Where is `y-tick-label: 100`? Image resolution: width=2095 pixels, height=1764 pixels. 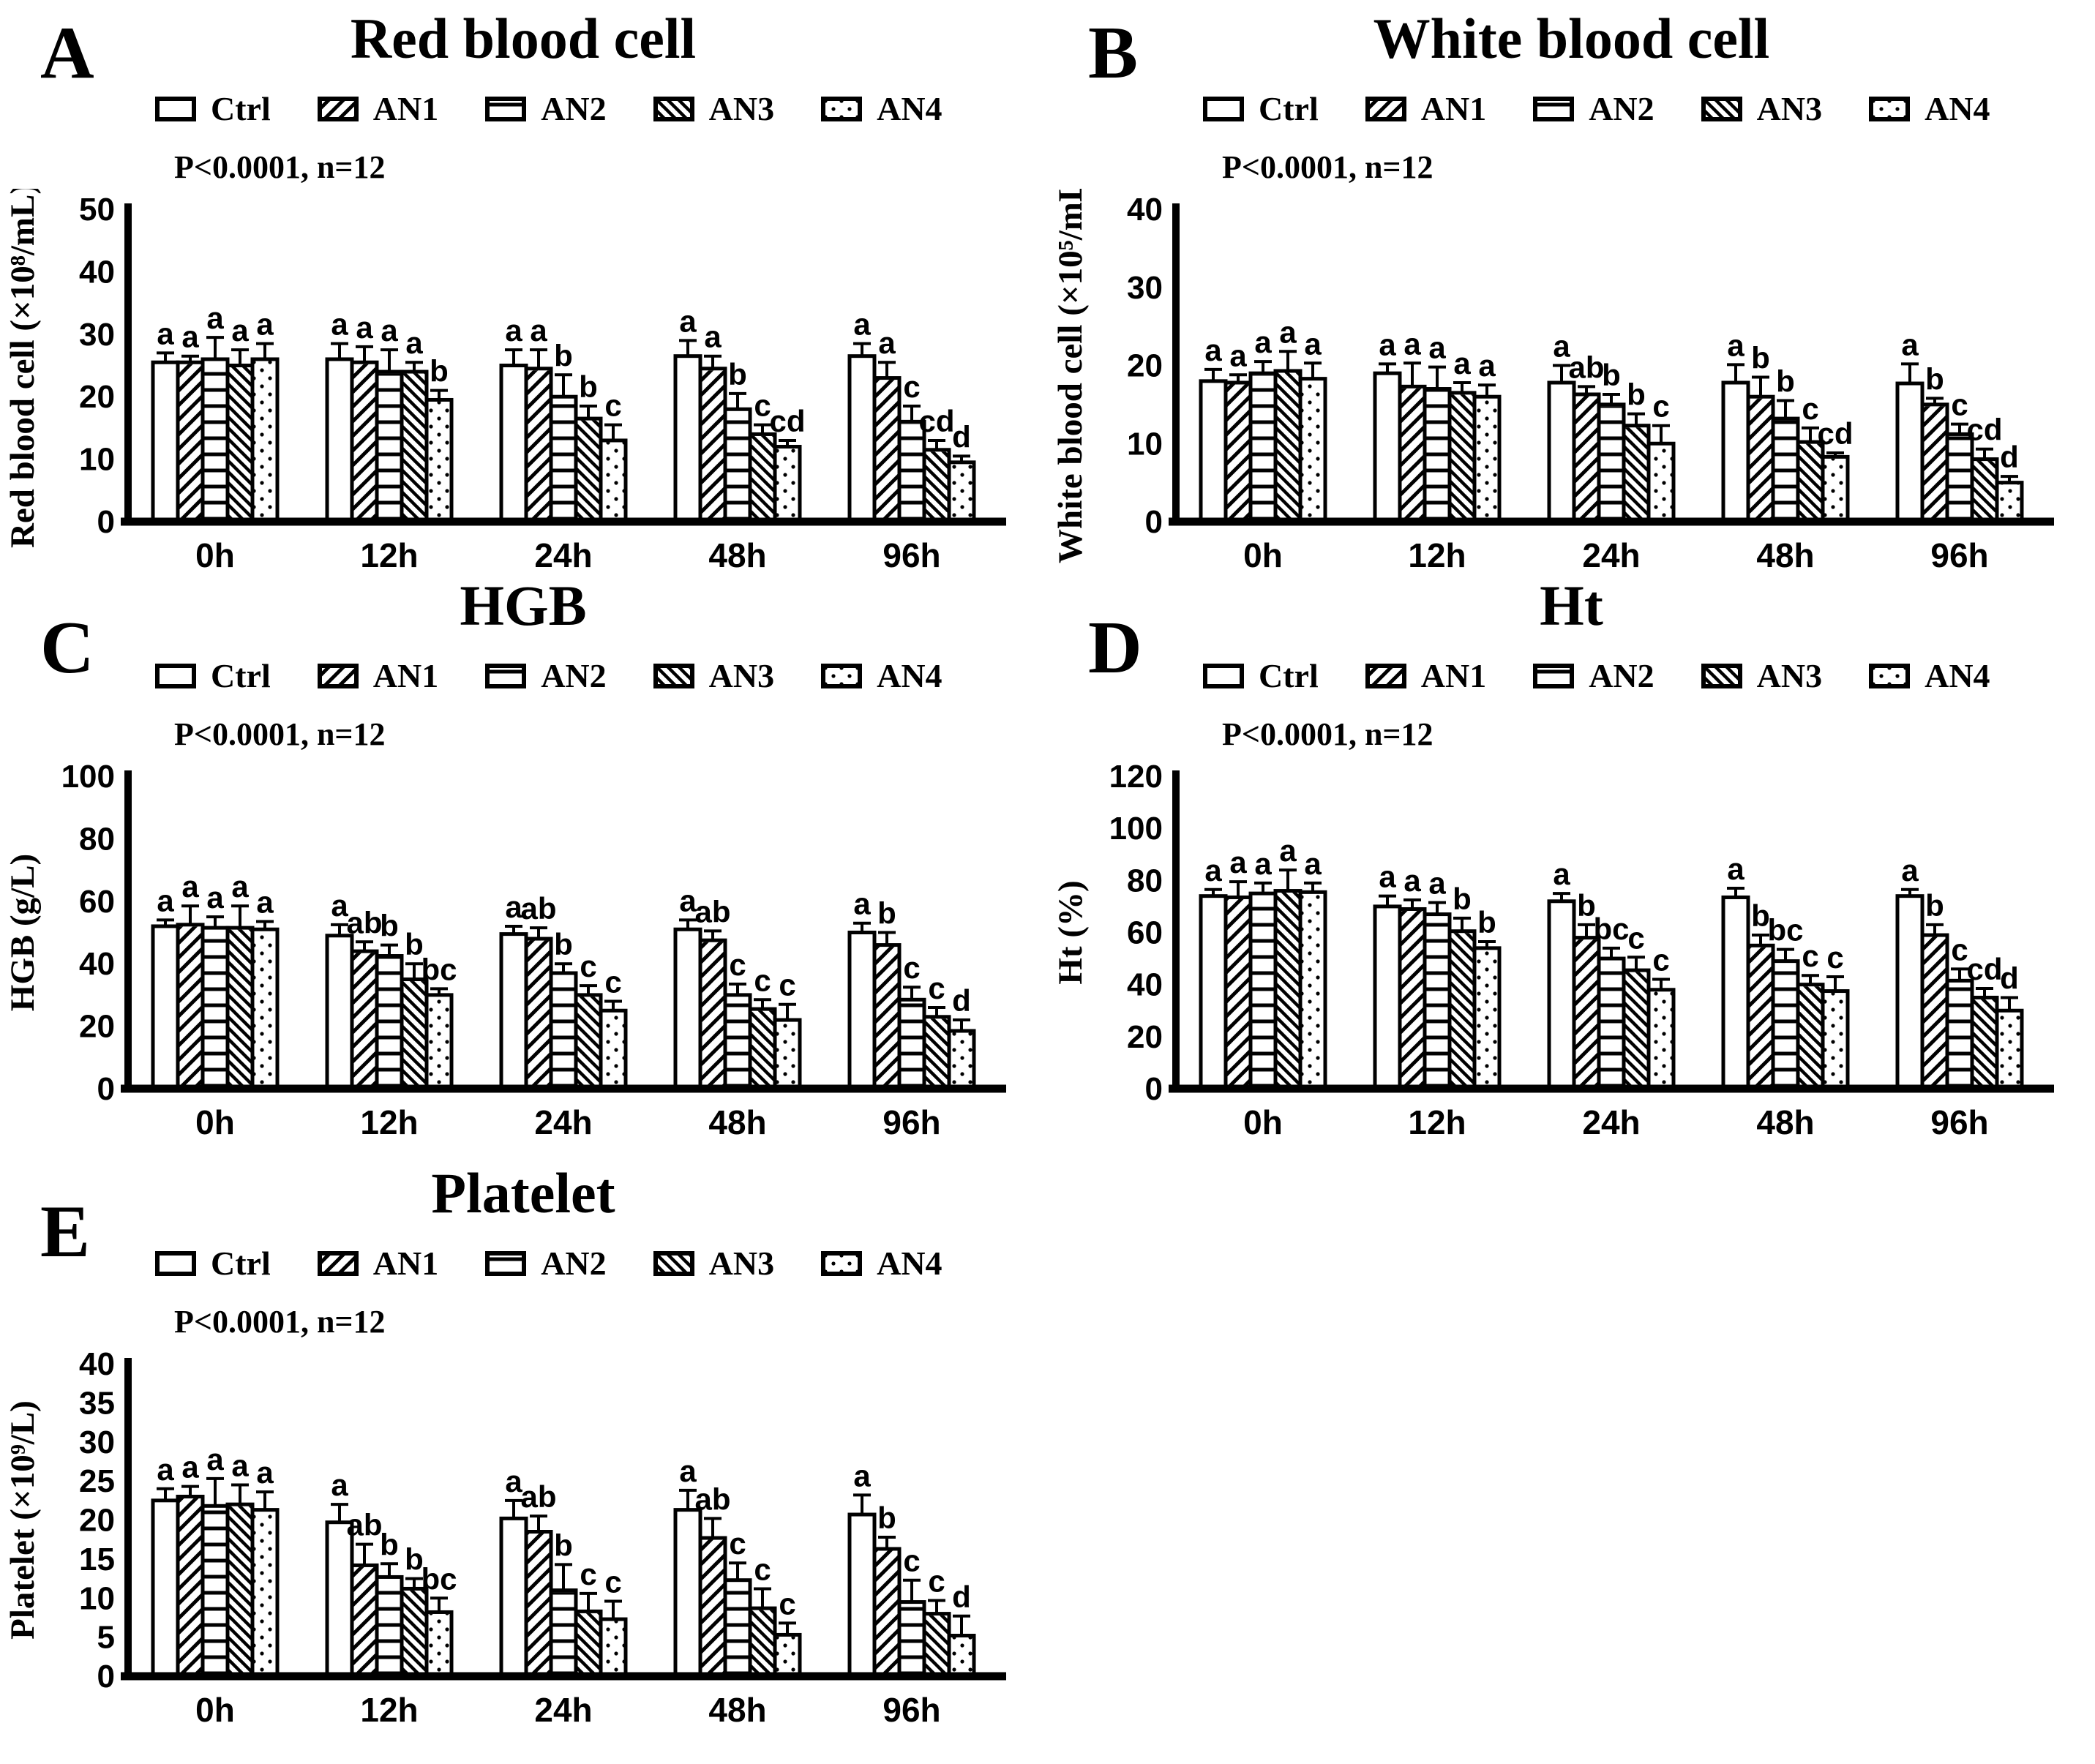 y-tick-label: 100 is located at coordinates (1136, 829).